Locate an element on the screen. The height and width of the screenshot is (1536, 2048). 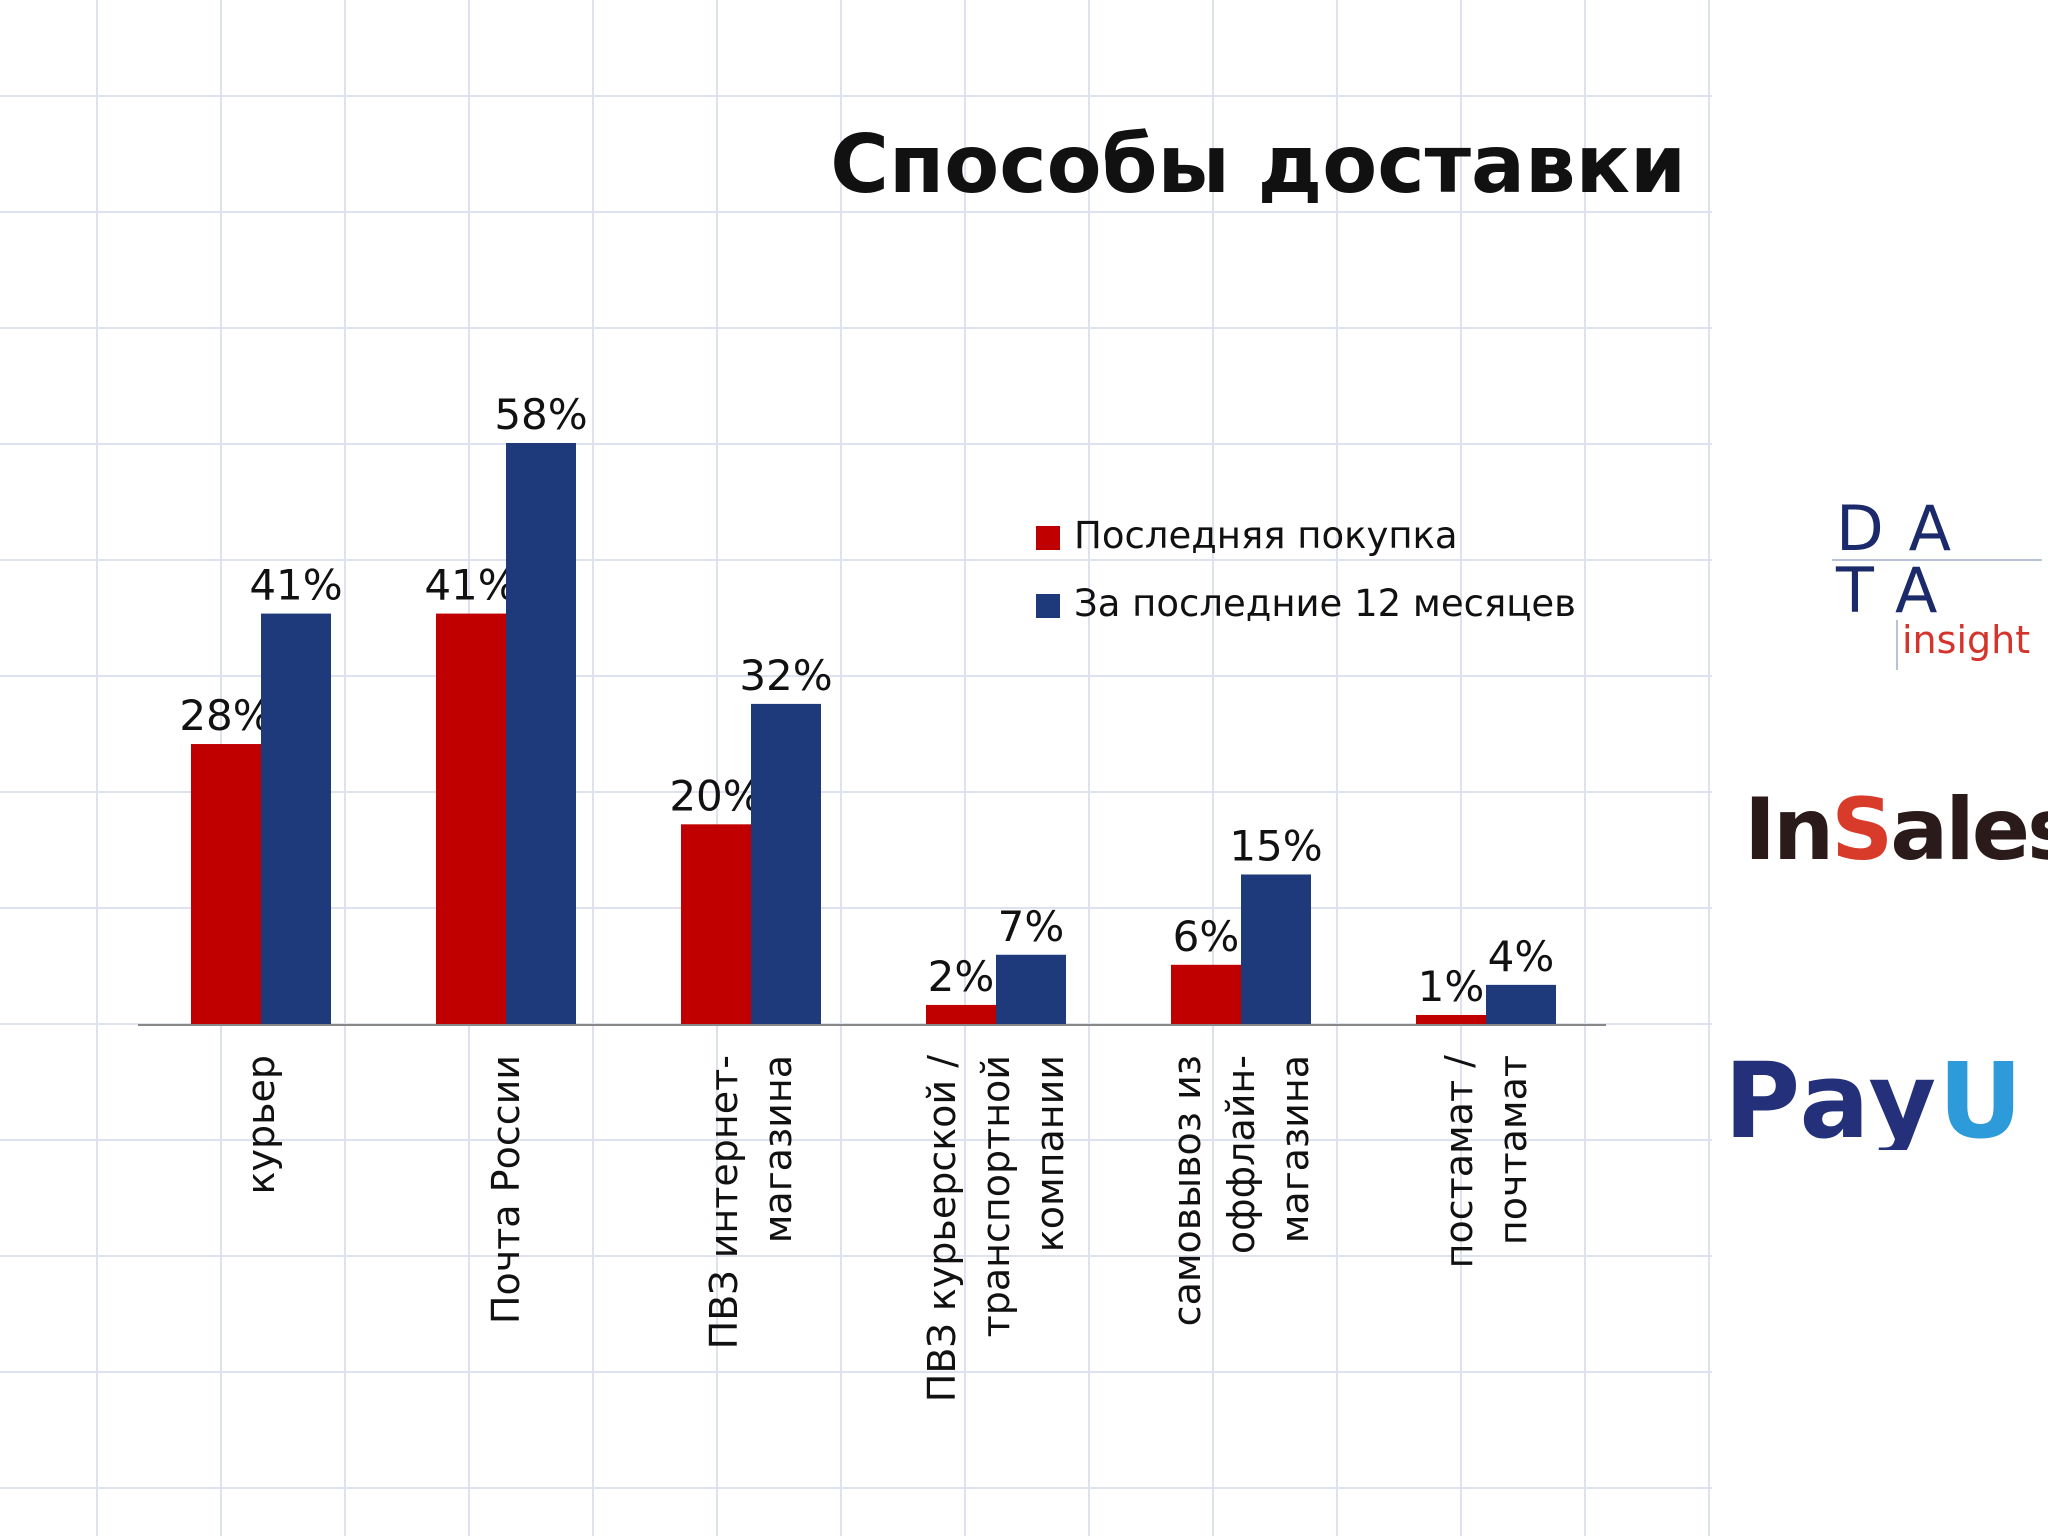
category-label-line: Почта России is located at coordinates (506, 1189).